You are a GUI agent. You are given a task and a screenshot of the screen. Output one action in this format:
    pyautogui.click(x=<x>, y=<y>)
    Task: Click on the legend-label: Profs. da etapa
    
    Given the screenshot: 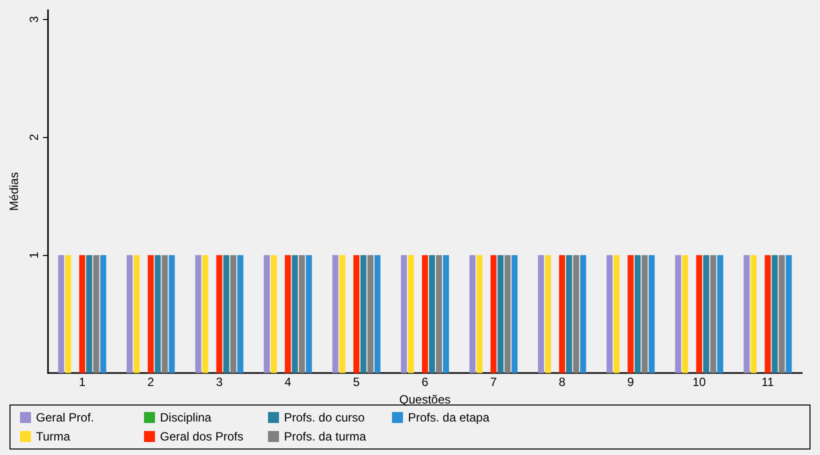 What is the action you would take?
    pyautogui.click(x=449, y=417)
    